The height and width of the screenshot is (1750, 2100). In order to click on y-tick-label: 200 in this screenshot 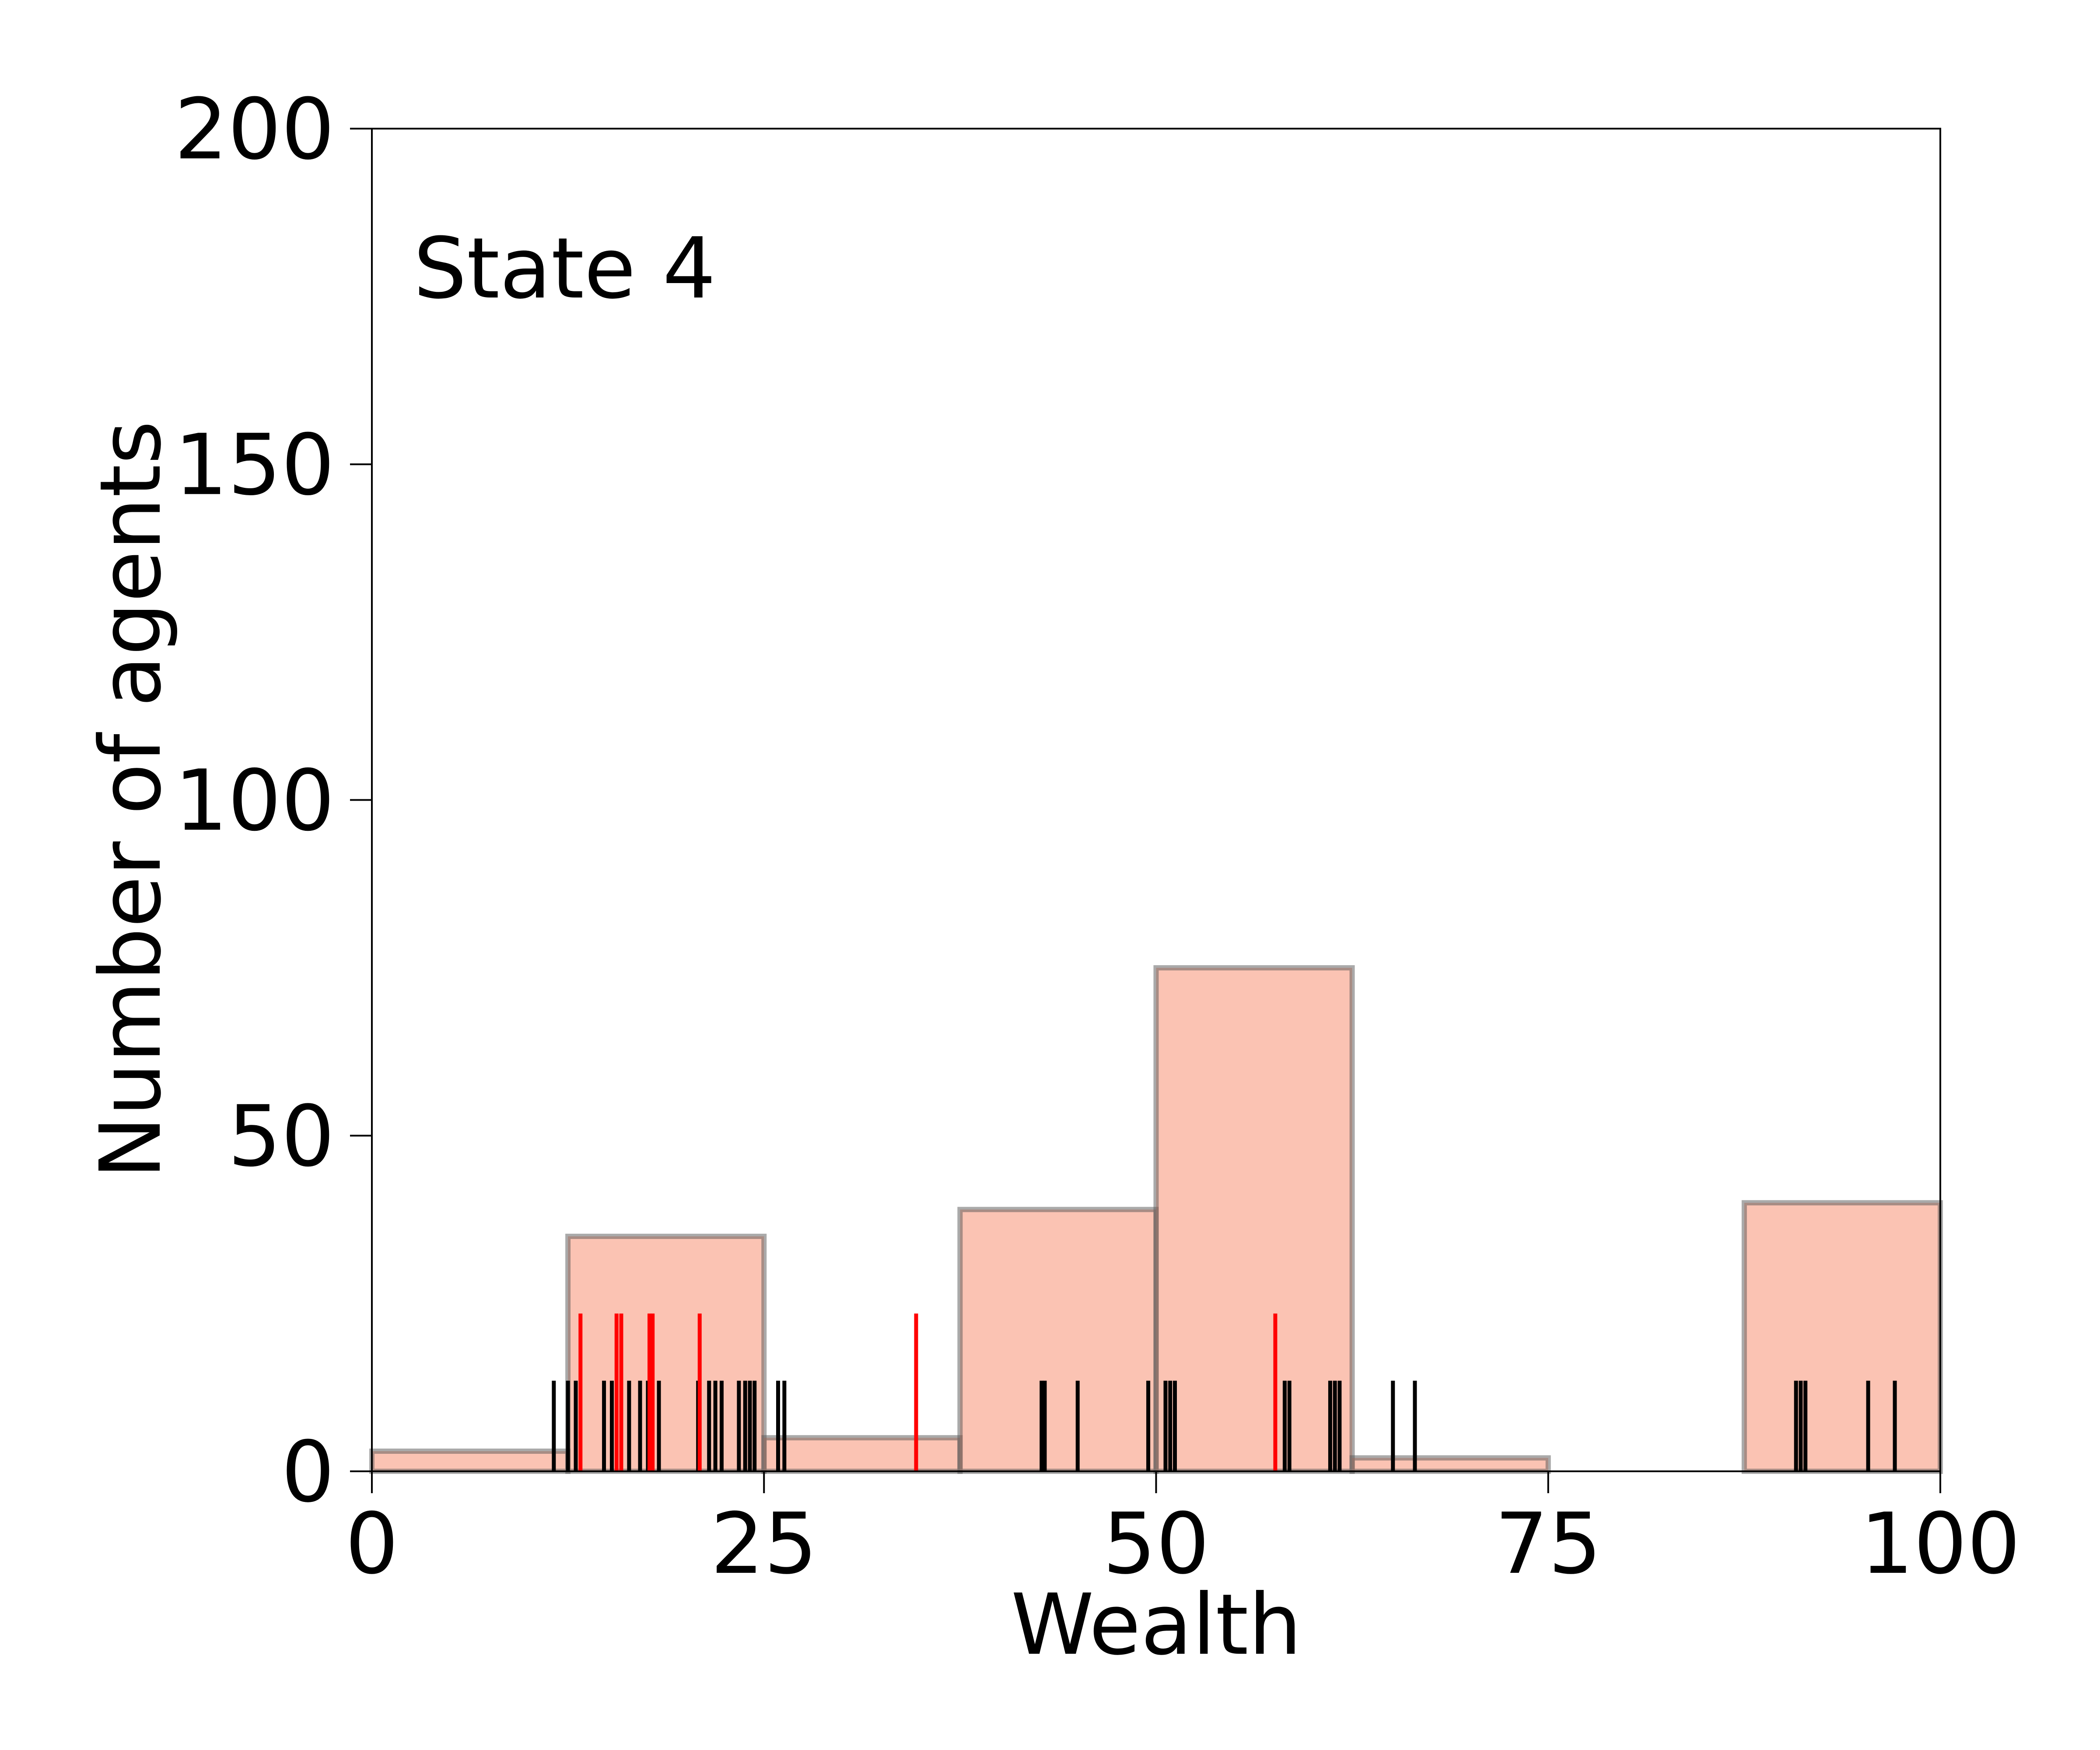, I will do `click(255, 129)`.